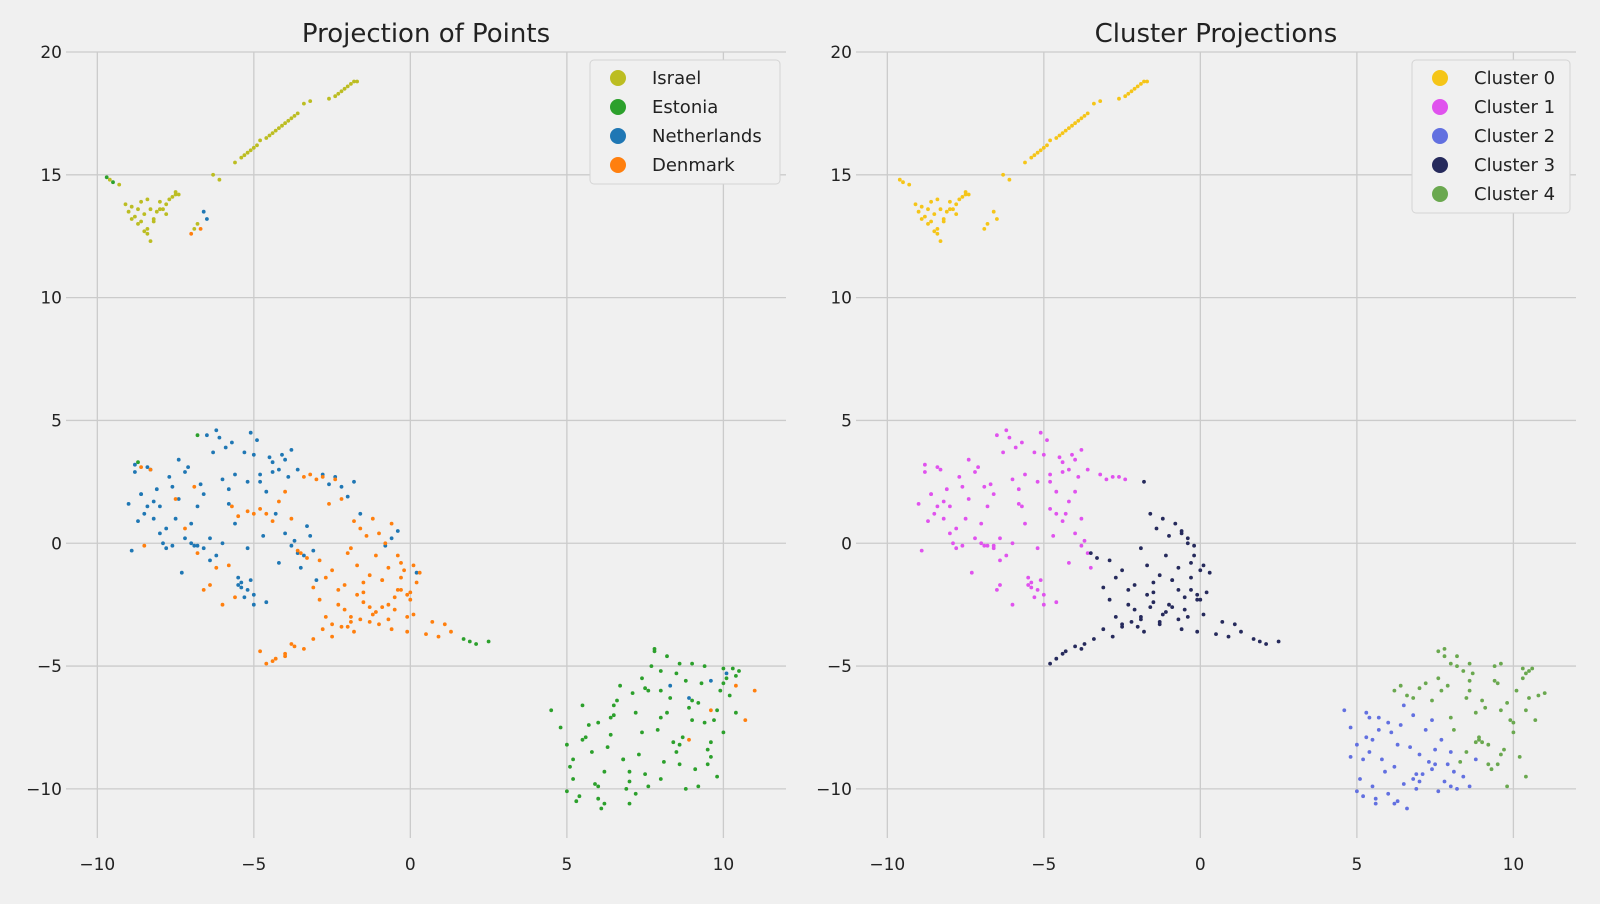  Describe the element at coordinates (1514, 78) in the screenshot. I see `legend-label: Cluster 0` at that location.